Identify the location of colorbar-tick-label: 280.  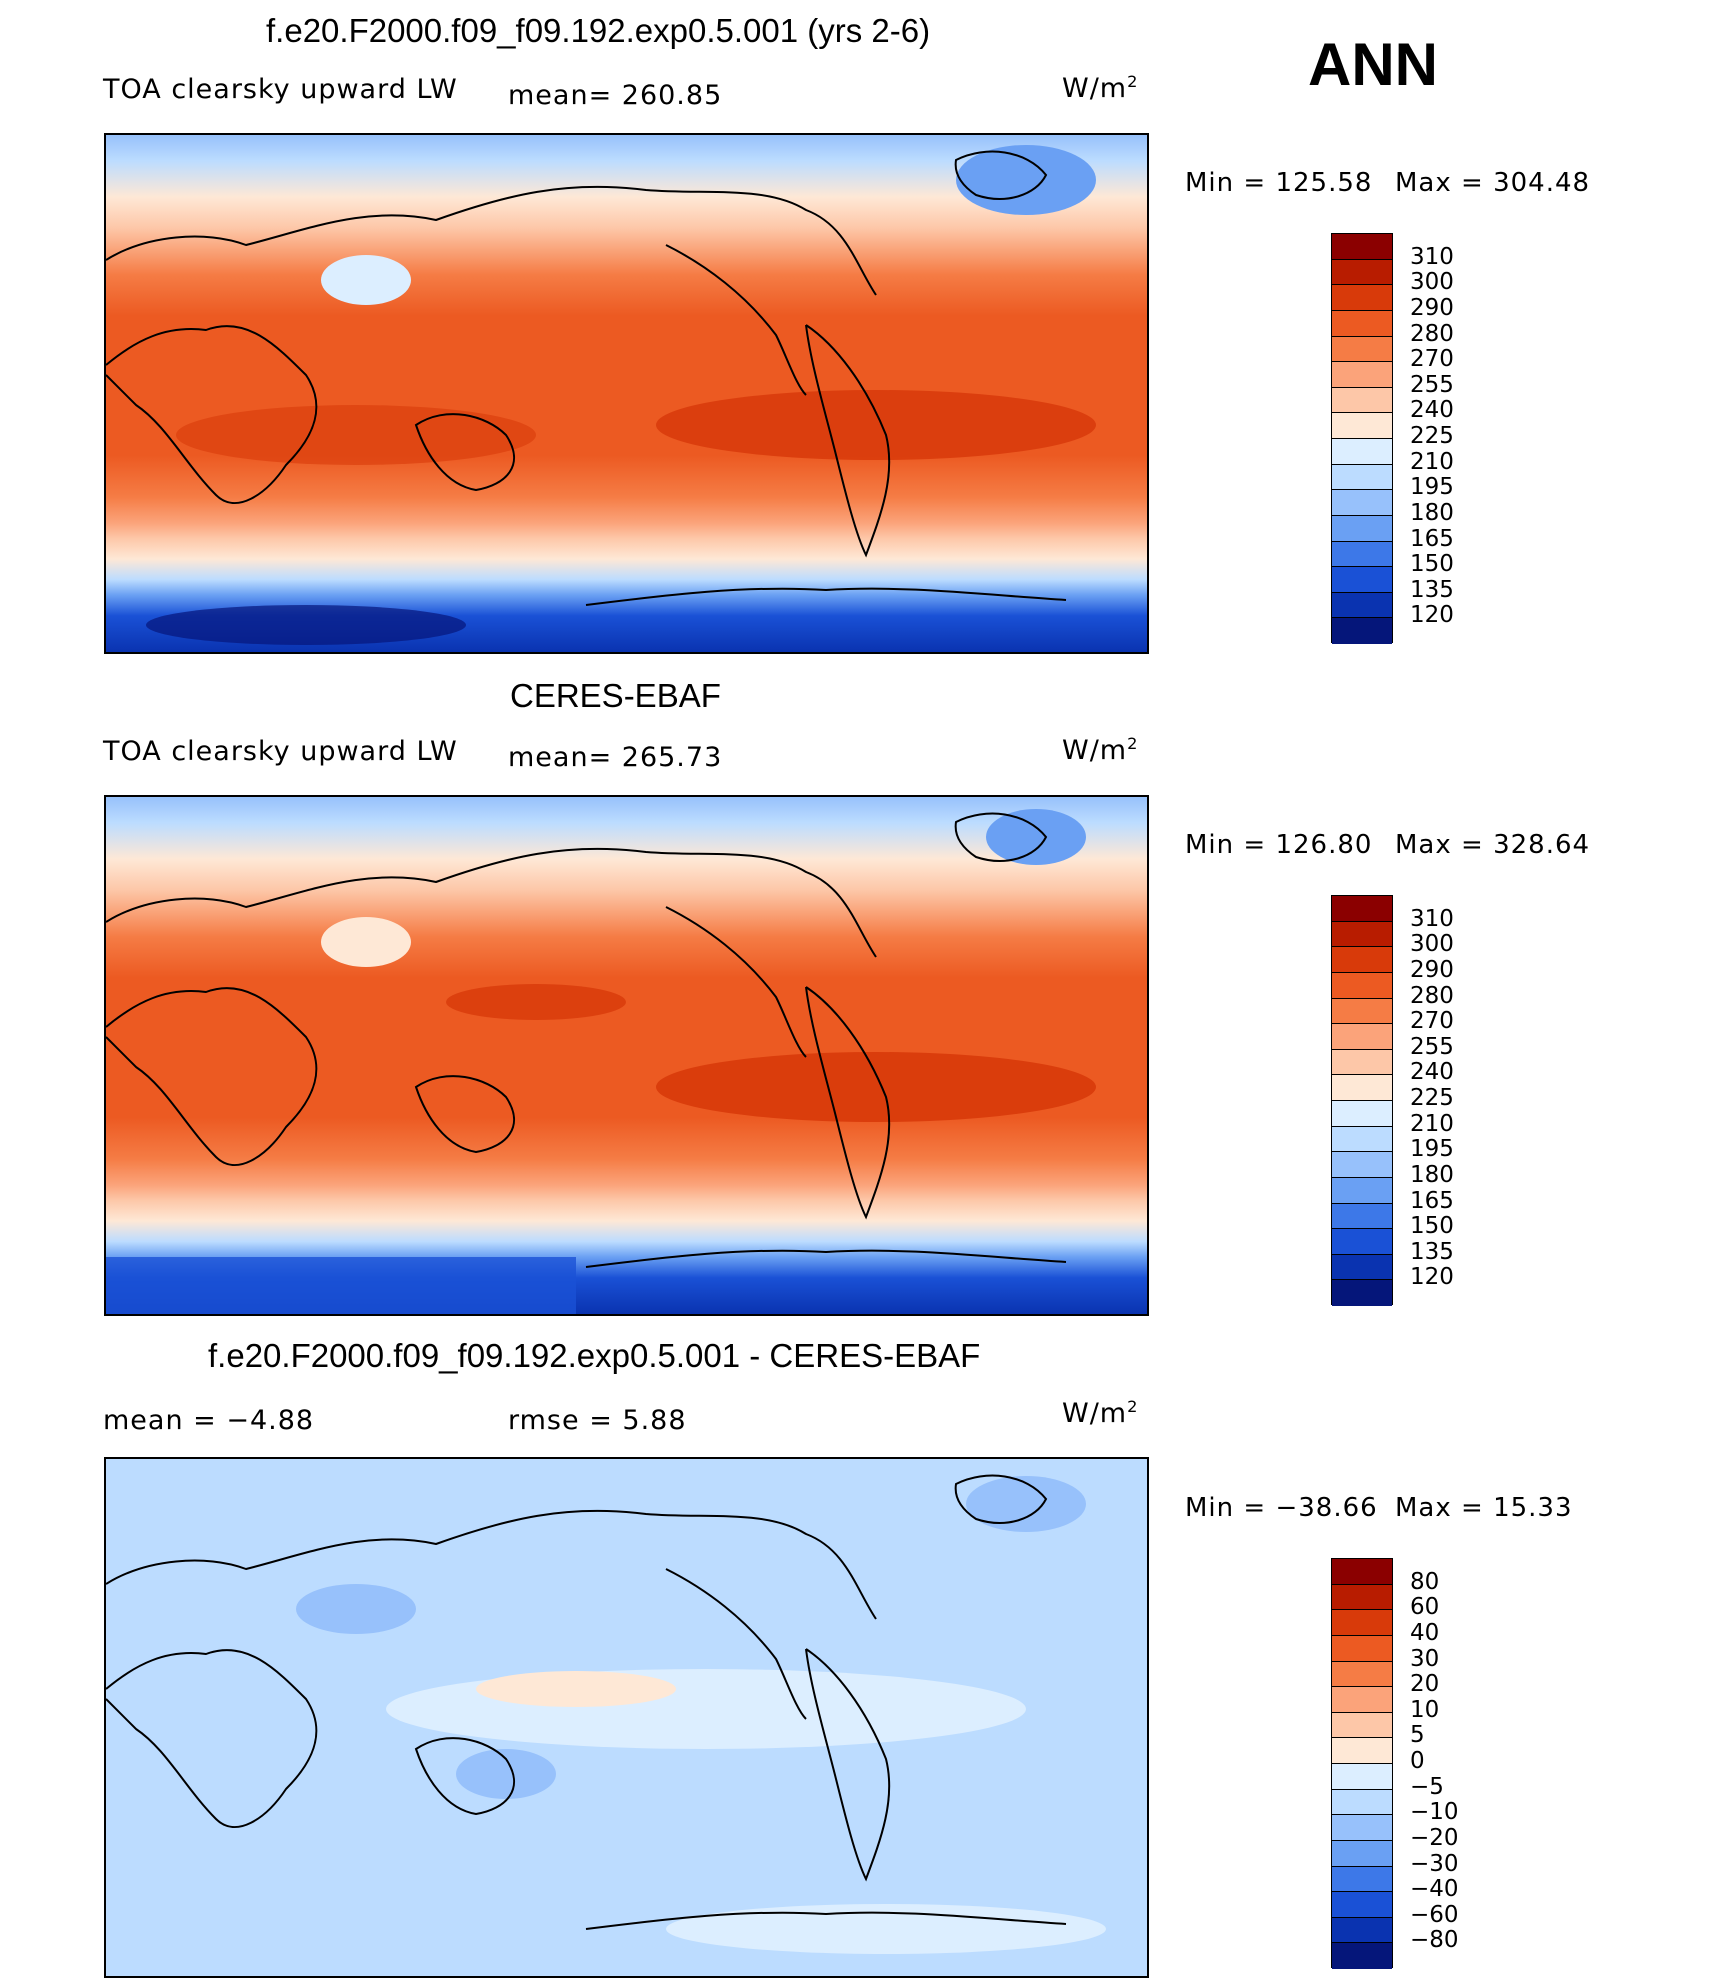
(1432, 995).